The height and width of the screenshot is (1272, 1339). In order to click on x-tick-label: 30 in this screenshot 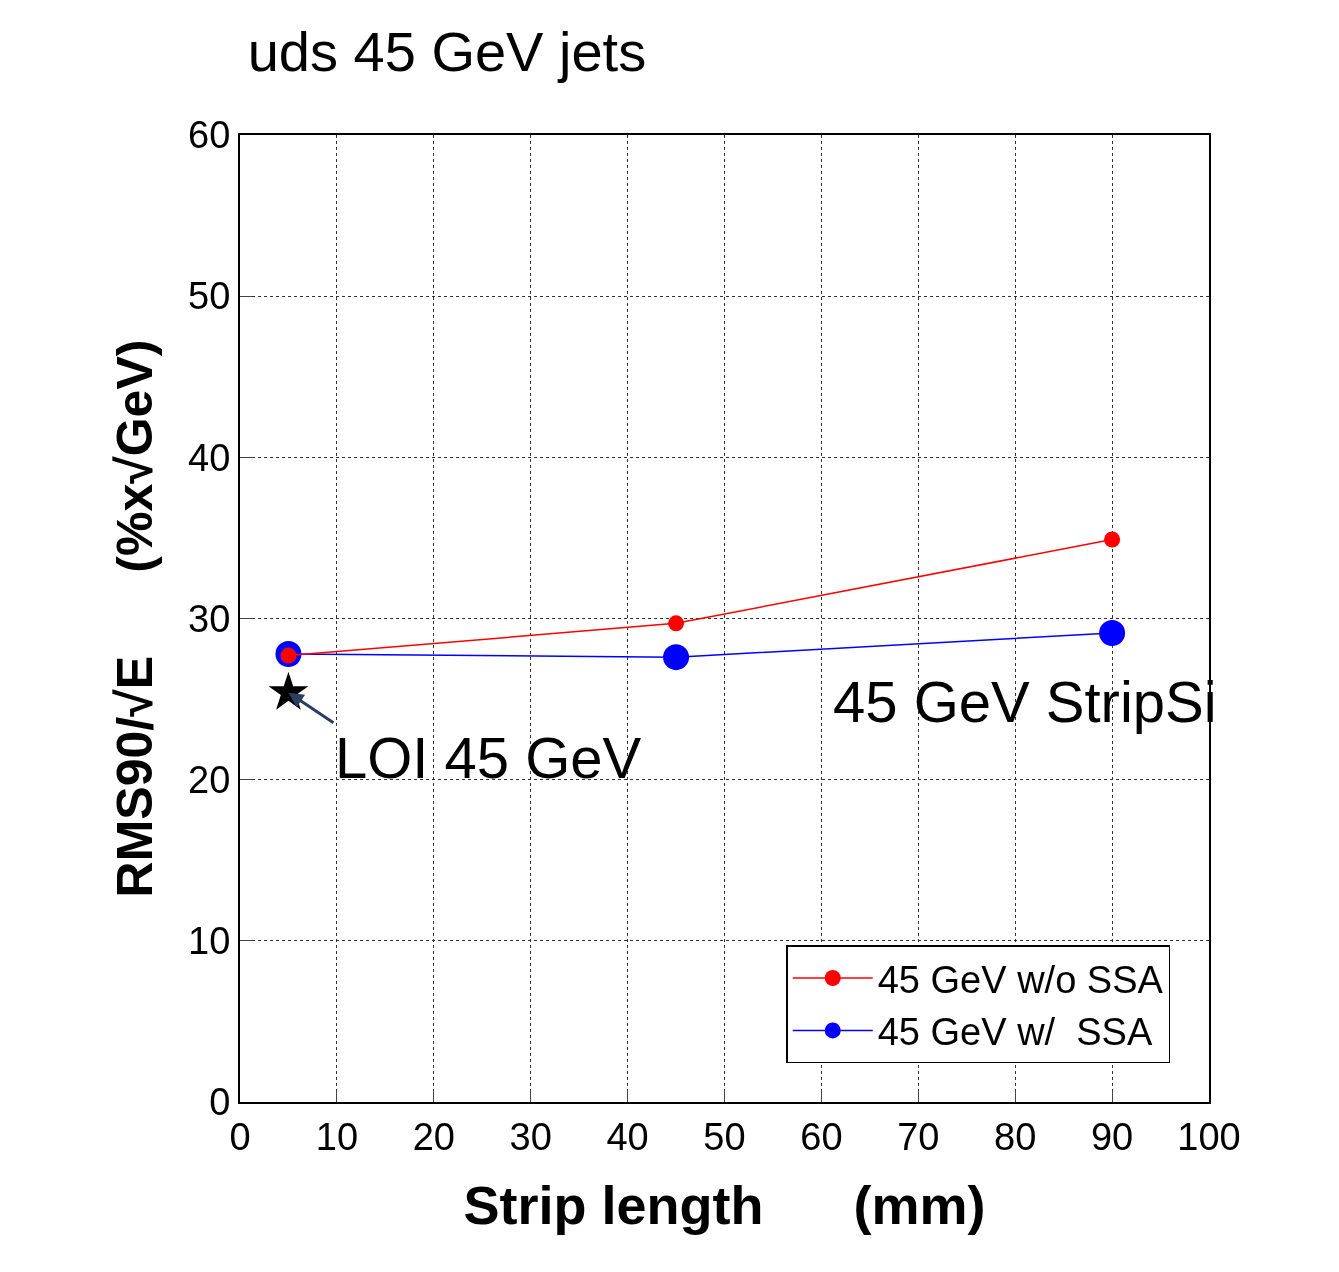, I will do `click(530, 1136)`.